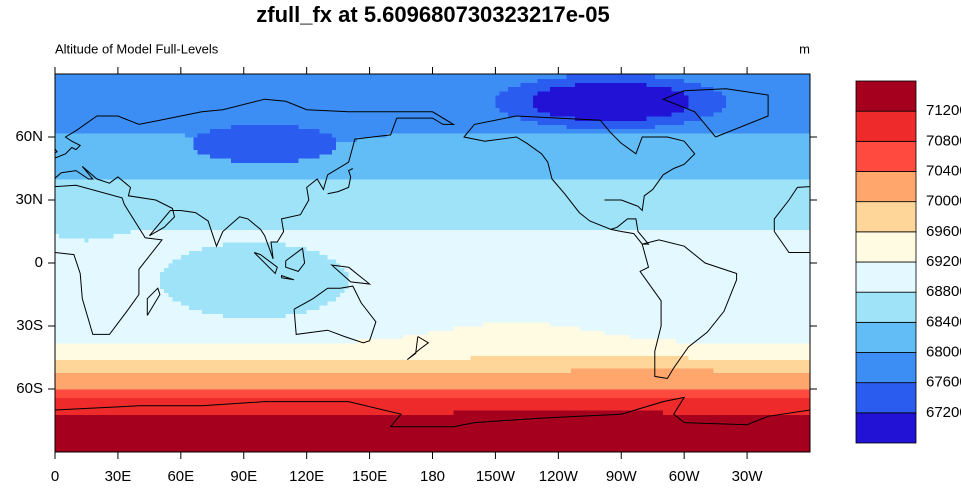 This screenshot has width=961, height=490. Describe the element at coordinates (943, 201) in the screenshot. I see `colorbar-label: 70000` at that location.